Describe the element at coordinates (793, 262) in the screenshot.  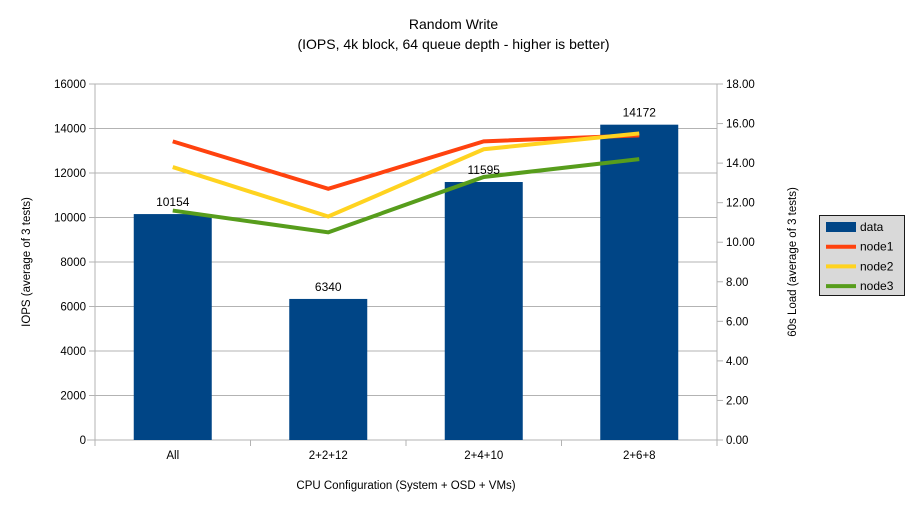
I see `right-axis-title: 60s Load (average of 3 tests)` at that location.